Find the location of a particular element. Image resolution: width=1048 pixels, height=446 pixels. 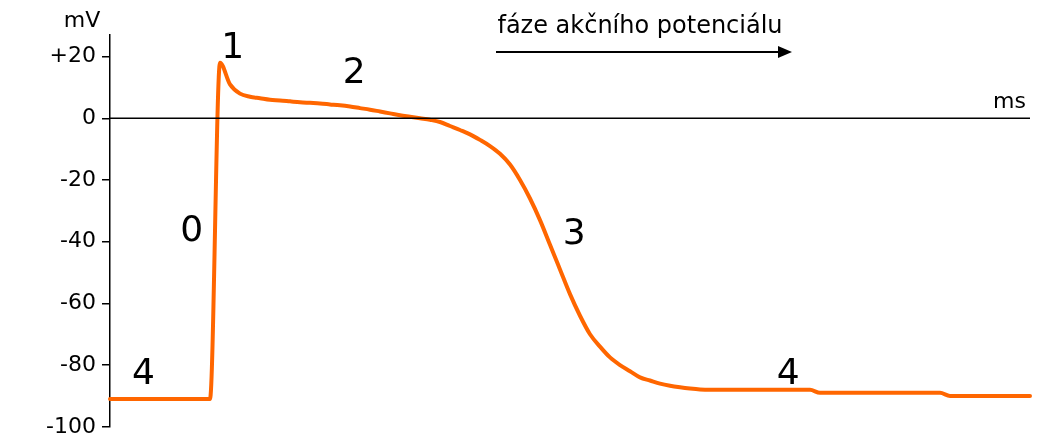

y-tick-label: -100 is located at coordinates (71, 425).